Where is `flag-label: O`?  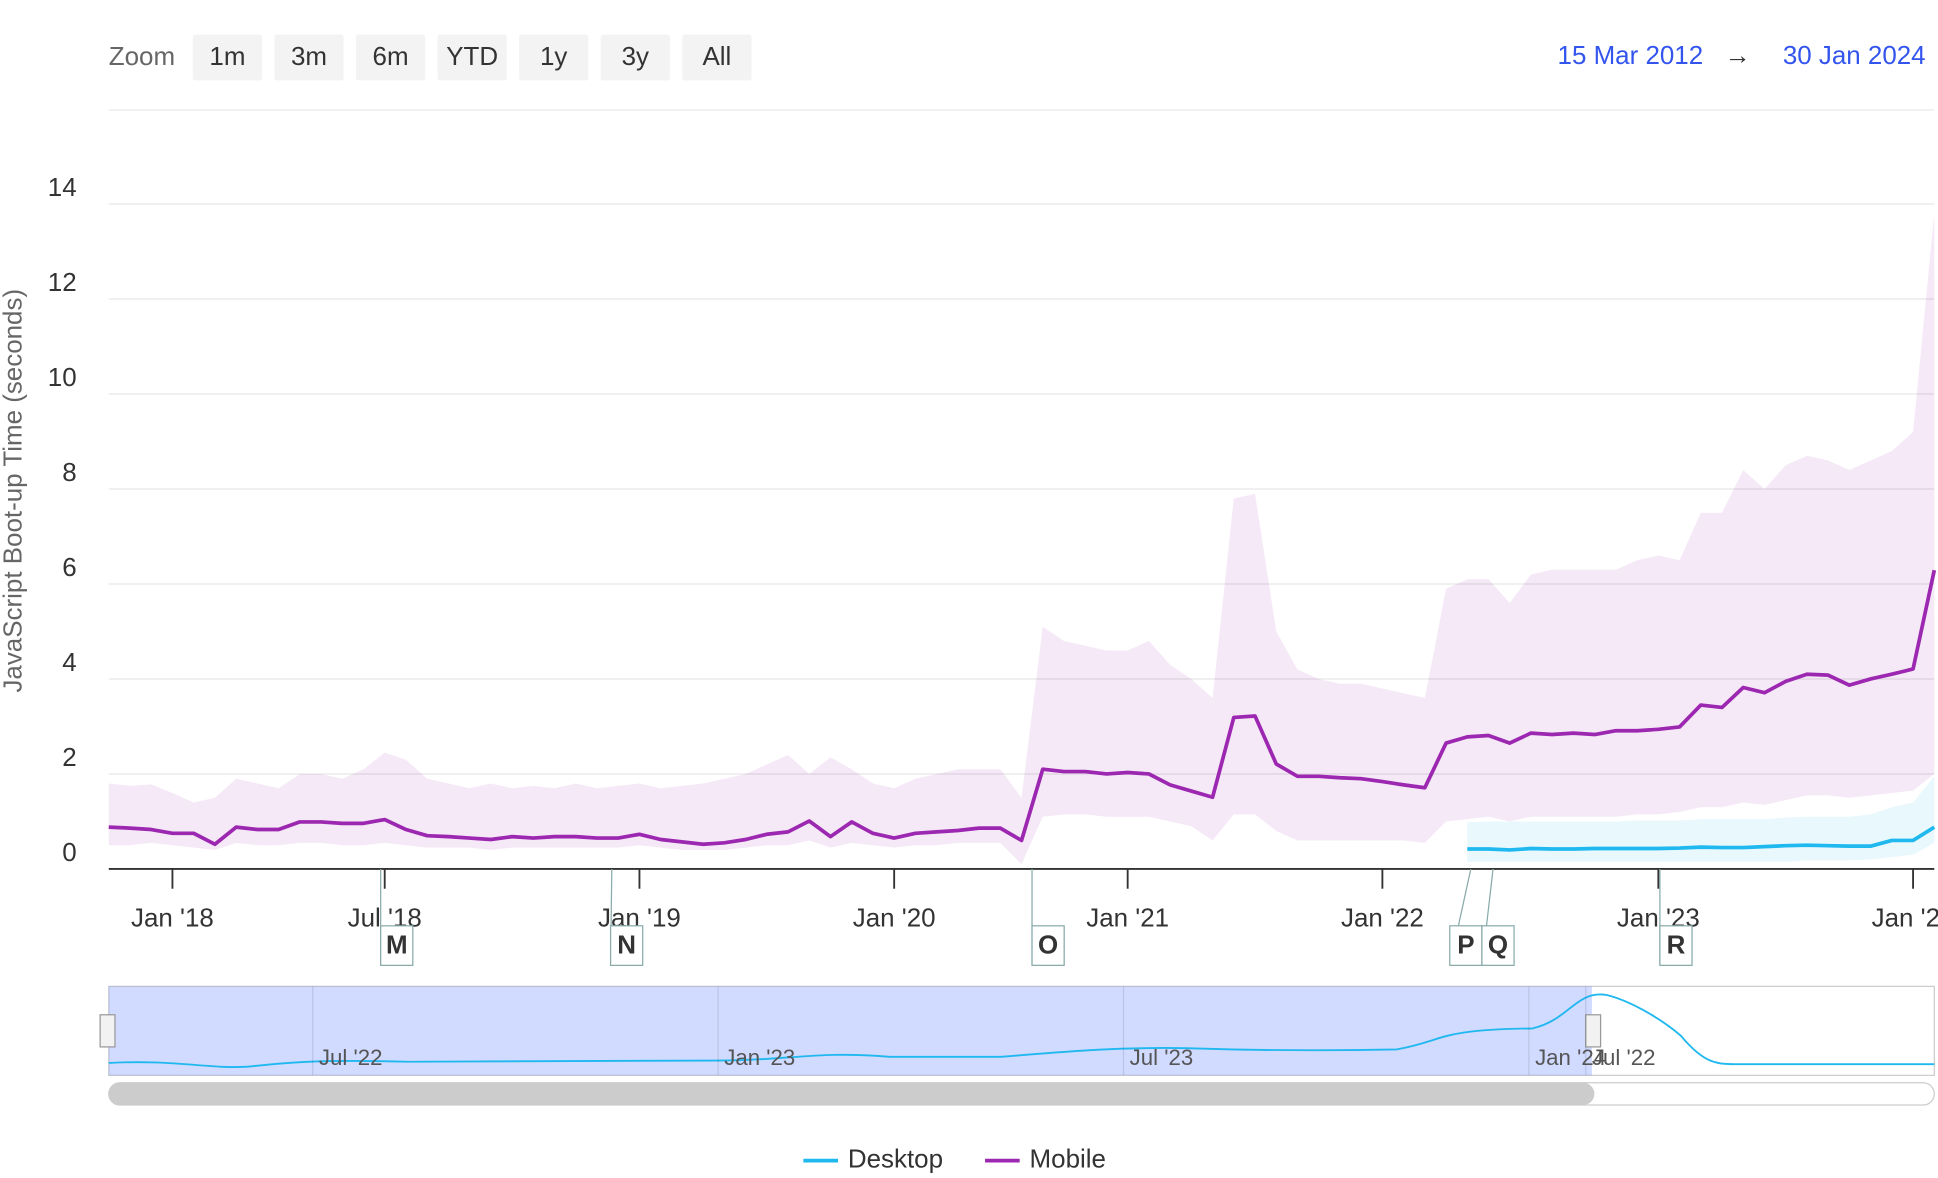 flag-label: O is located at coordinates (1048, 946).